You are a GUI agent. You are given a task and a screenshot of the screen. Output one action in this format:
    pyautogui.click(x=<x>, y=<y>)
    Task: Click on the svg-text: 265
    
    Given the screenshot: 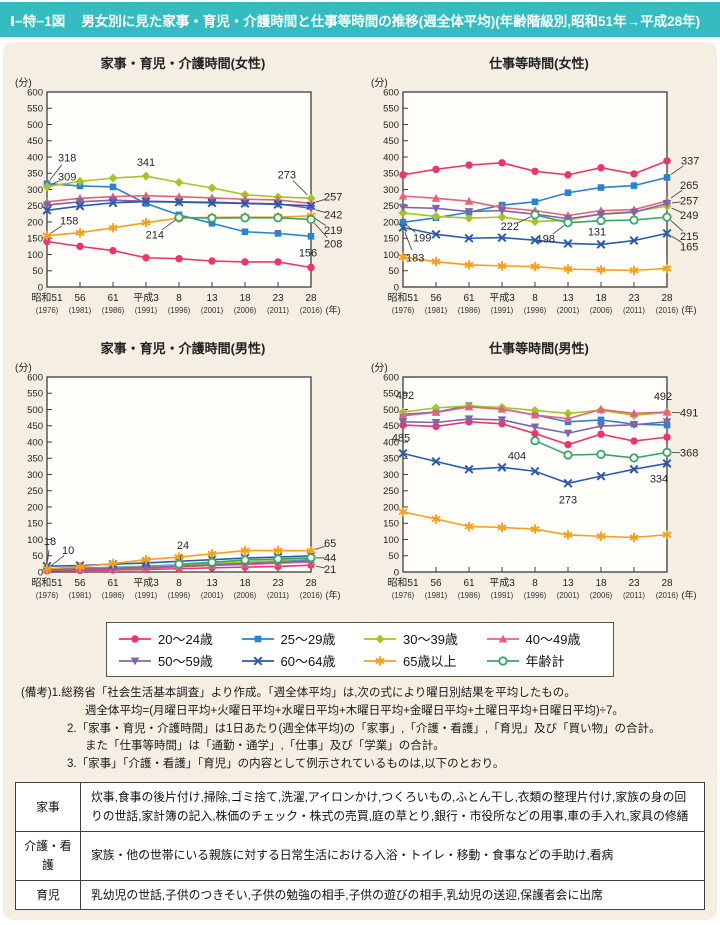 What is the action you would take?
    pyautogui.click(x=689, y=186)
    